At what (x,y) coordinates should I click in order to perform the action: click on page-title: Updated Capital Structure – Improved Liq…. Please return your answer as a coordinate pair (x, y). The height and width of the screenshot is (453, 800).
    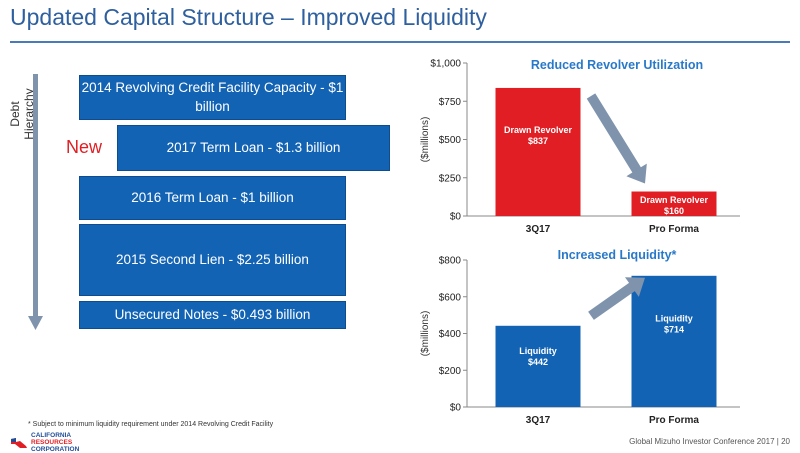
    Looking at the image, I should click on (248, 17).